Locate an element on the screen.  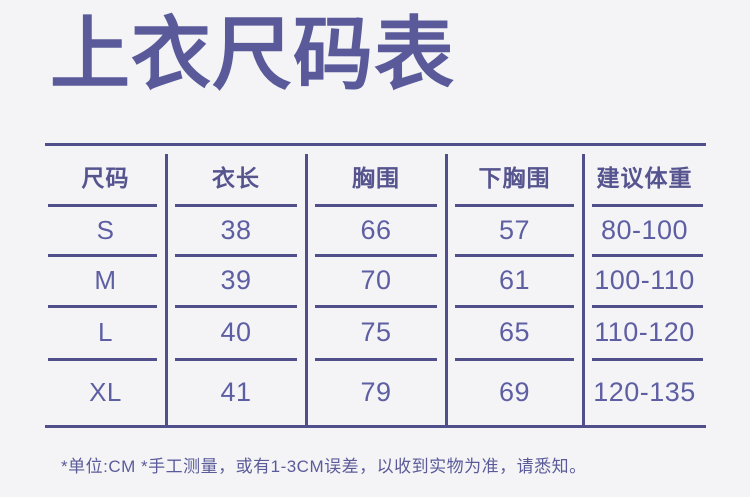
table-cell-value: 80-100 is located at coordinates (644, 231).